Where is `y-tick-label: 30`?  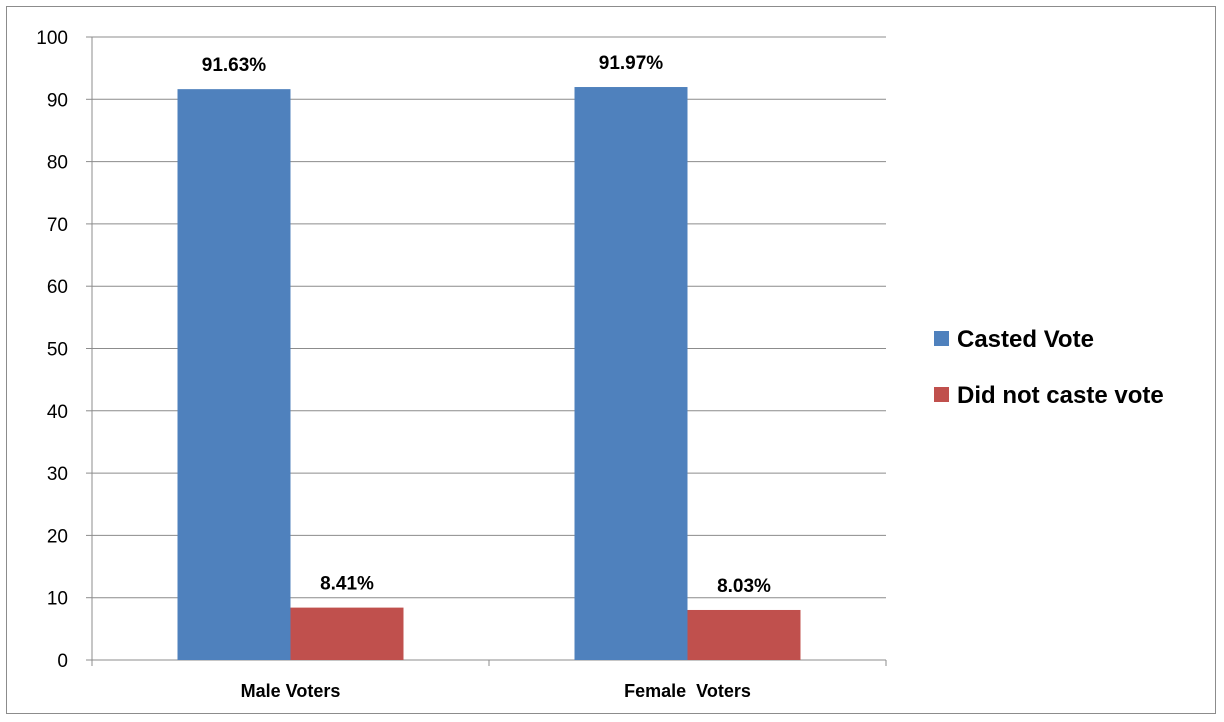 y-tick-label: 30 is located at coordinates (57, 474).